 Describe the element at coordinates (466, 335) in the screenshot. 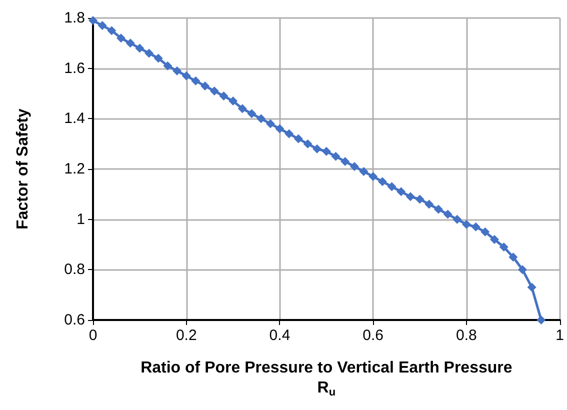

I see `x-tick-label: 0.8` at that location.